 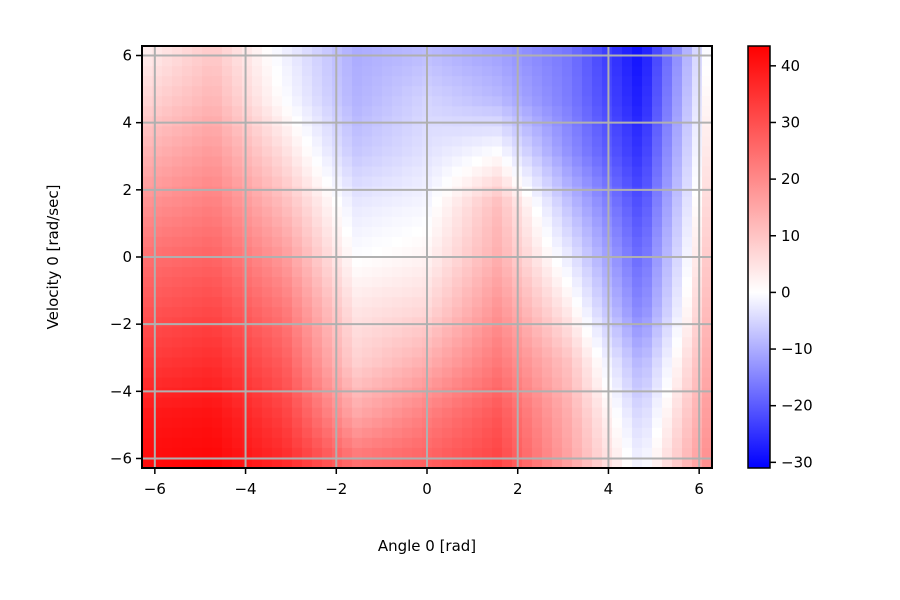 I want to click on x-tick-label: 4, so click(x=609, y=489).